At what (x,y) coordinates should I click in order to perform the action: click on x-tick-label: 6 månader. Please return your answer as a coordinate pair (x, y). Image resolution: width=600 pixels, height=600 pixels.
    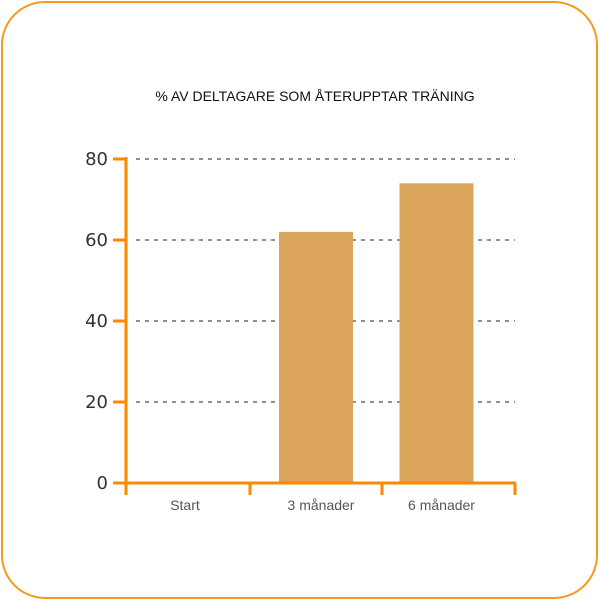
    Looking at the image, I should click on (441, 505).